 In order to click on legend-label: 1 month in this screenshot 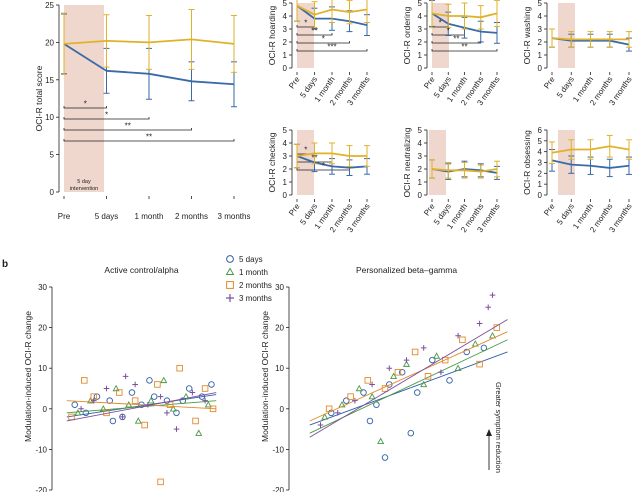, I will do `click(253, 272)`.